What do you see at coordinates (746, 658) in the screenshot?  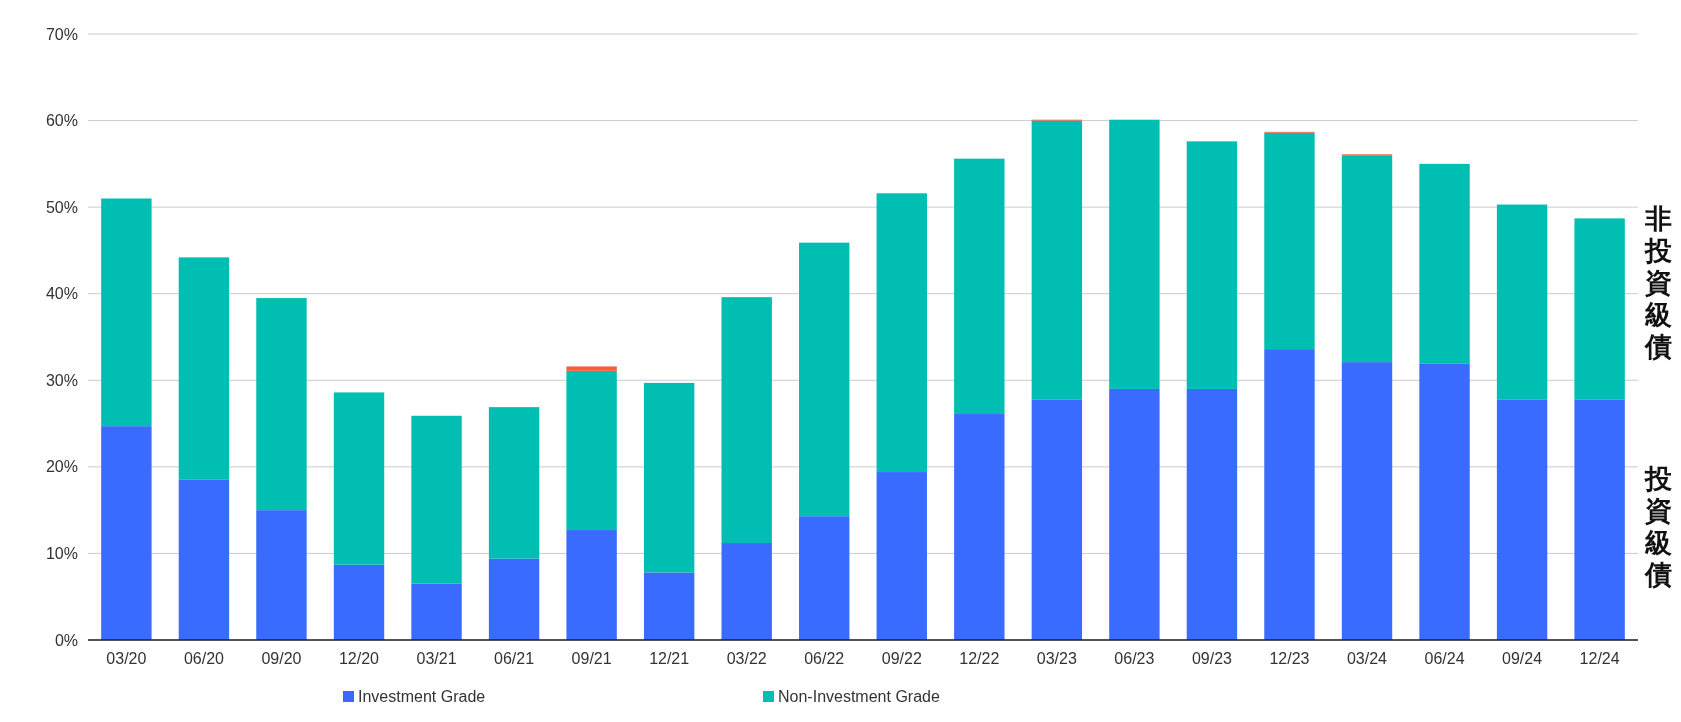 I see `x-tick-label: 03/22` at bounding box center [746, 658].